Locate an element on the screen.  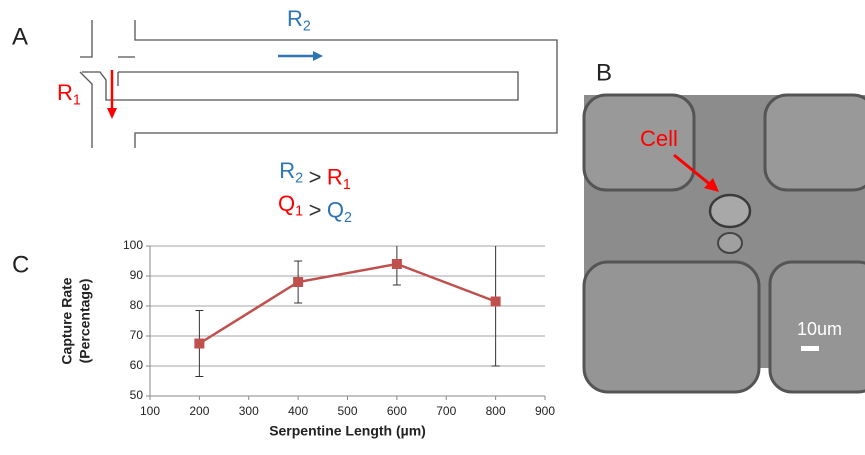
y-axis-label: Capture Rate is located at coordinates (67, 320).